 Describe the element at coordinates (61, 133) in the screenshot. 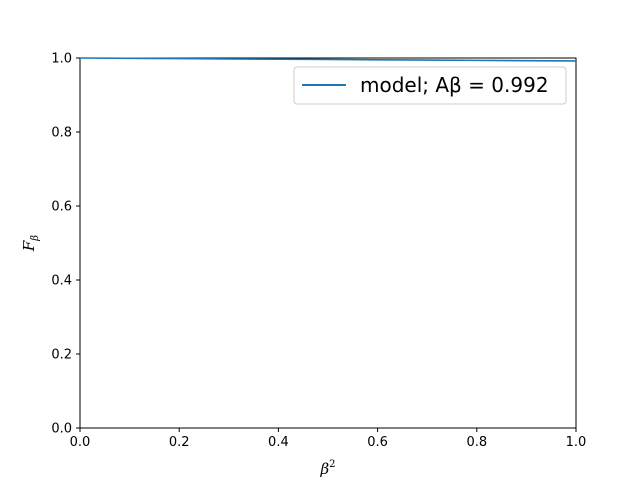

I see `y-tick-label: 0.8` at that location.